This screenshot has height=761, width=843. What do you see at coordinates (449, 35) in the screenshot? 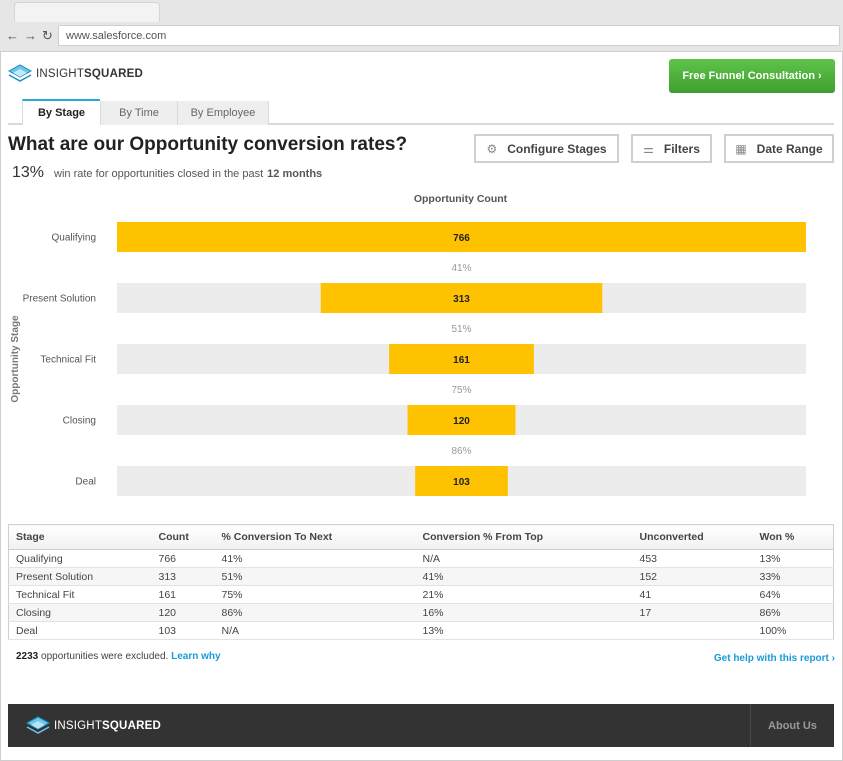
I see `address-bar: www.salesforce.com` at bounding box center [449, 35].